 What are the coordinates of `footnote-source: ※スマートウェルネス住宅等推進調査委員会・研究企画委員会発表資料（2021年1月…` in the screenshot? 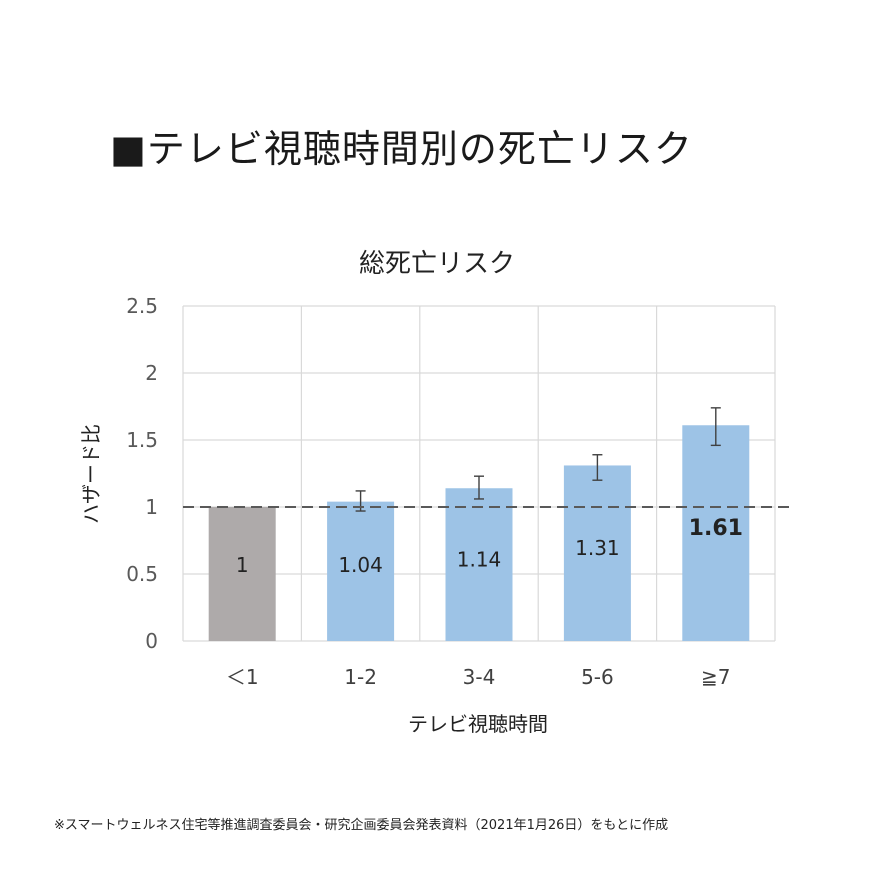 It's located at (361, 825).